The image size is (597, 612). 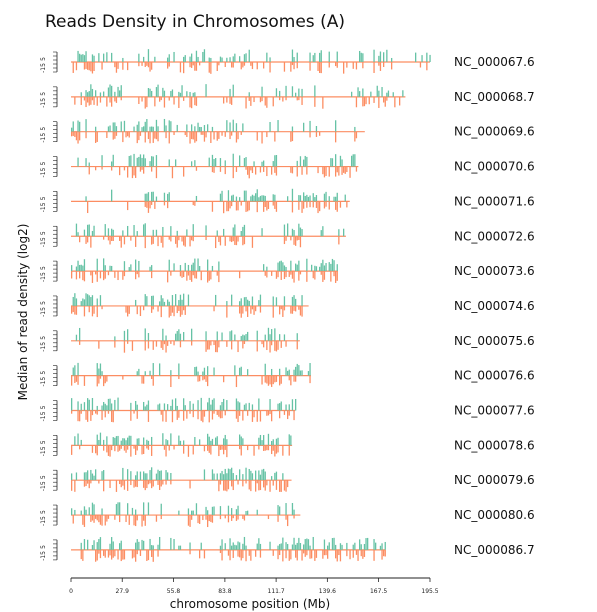 I want to click on row-y-tick-label: -15, so click(x=43, y=486).